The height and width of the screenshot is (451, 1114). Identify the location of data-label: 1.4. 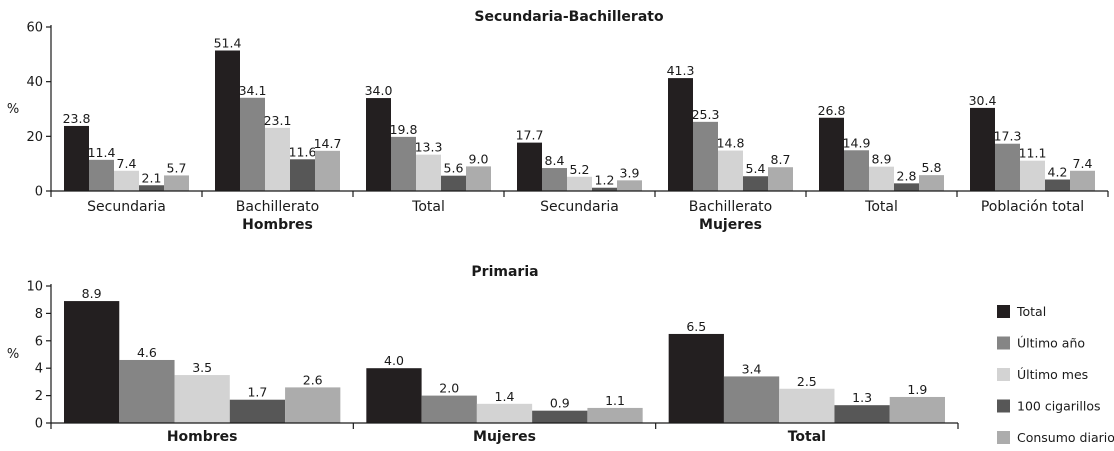
(505, 396).